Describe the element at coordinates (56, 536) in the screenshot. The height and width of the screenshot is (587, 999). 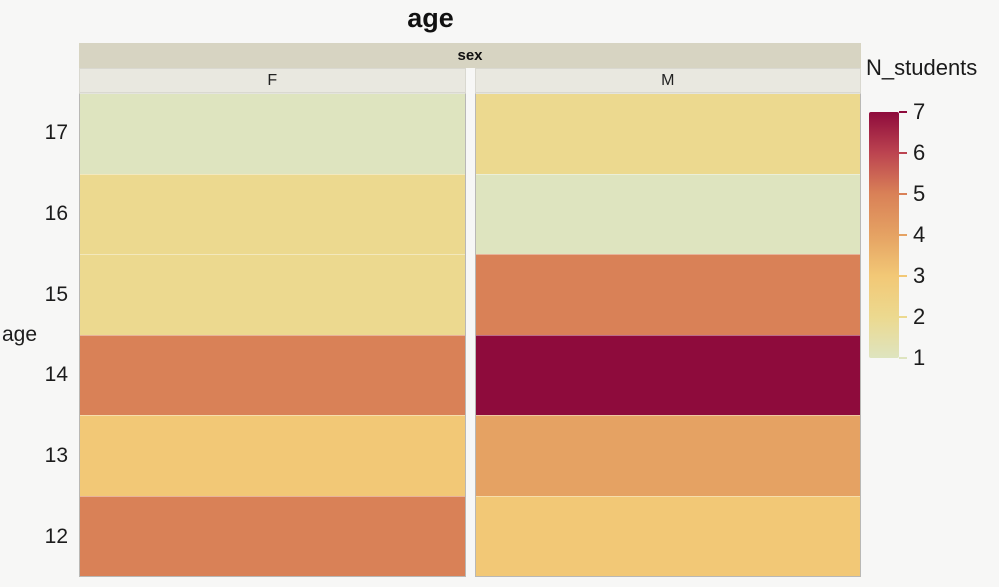
I see `y-tick-label-12: 12` at that location.